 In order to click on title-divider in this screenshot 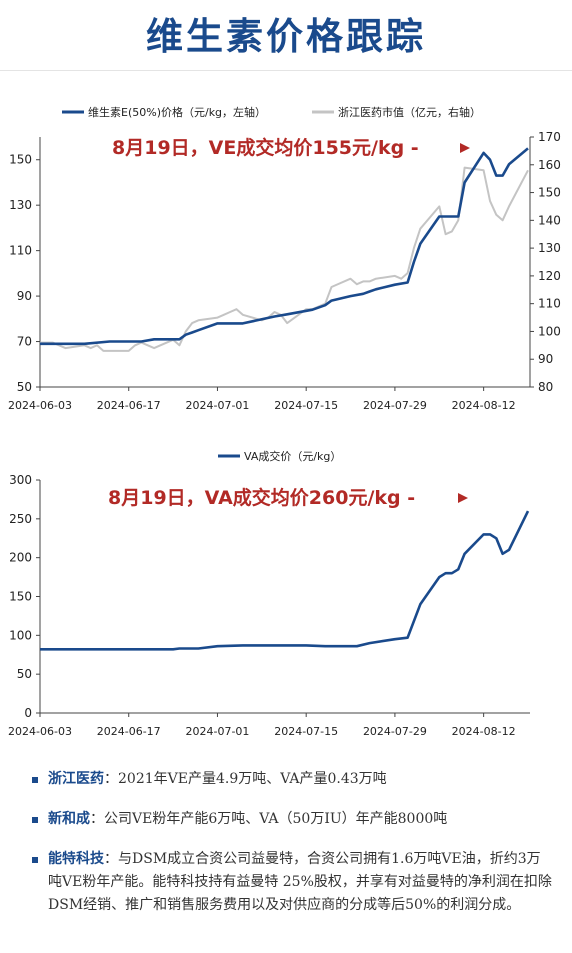, I will do `click(286, 70)`.